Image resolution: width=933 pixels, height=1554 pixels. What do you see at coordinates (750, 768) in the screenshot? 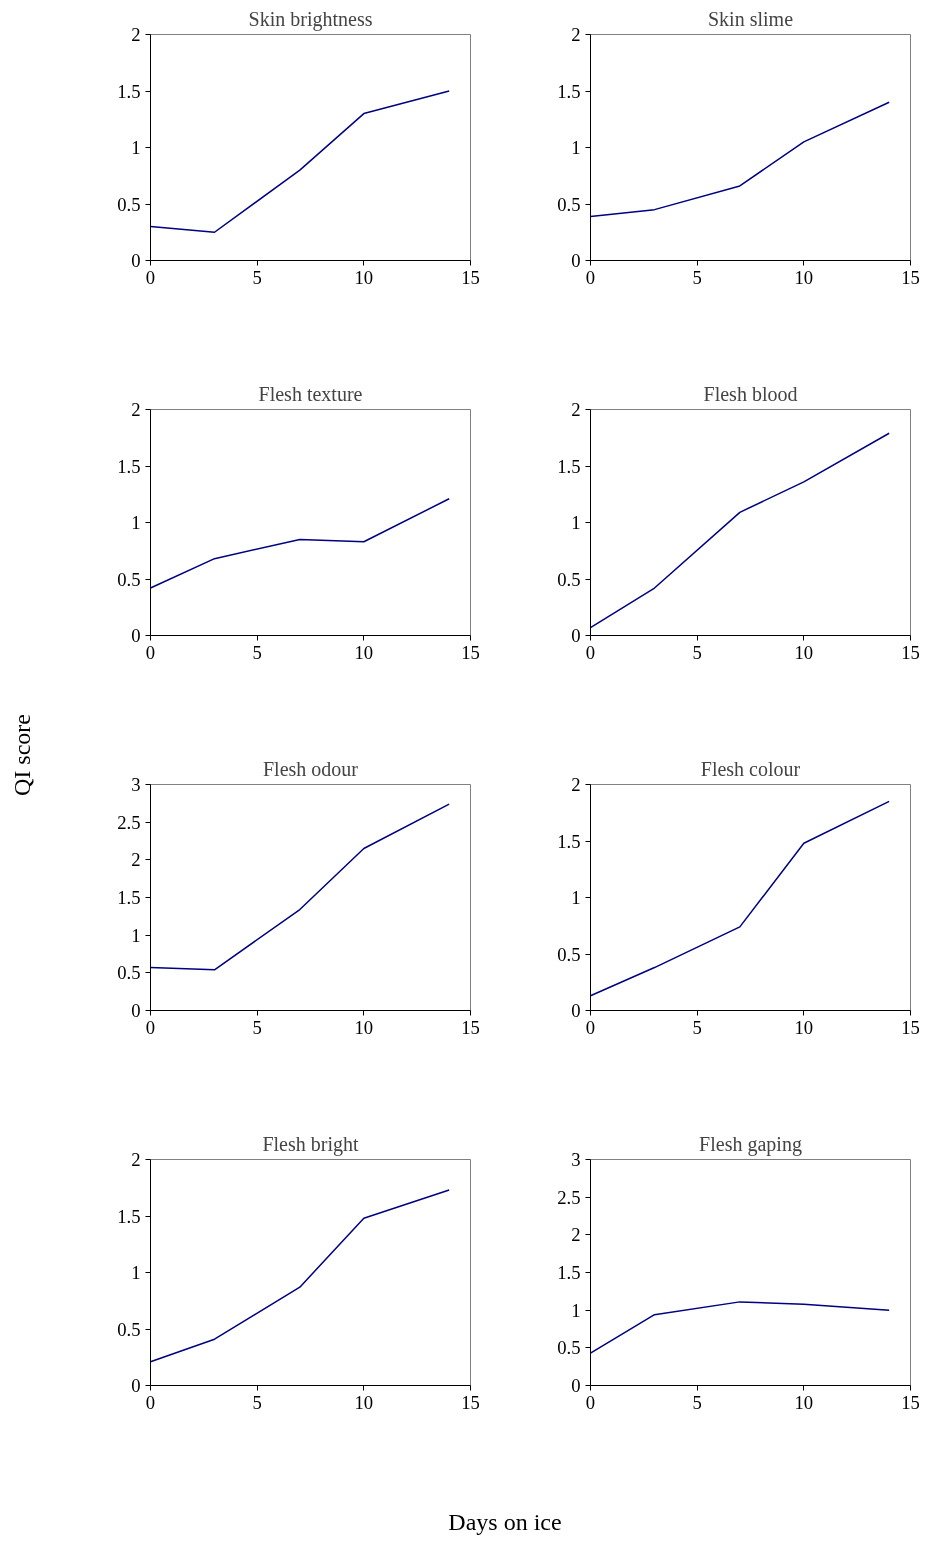
I see `chart-title: Flesh colour` at bounding box center [750, 768].